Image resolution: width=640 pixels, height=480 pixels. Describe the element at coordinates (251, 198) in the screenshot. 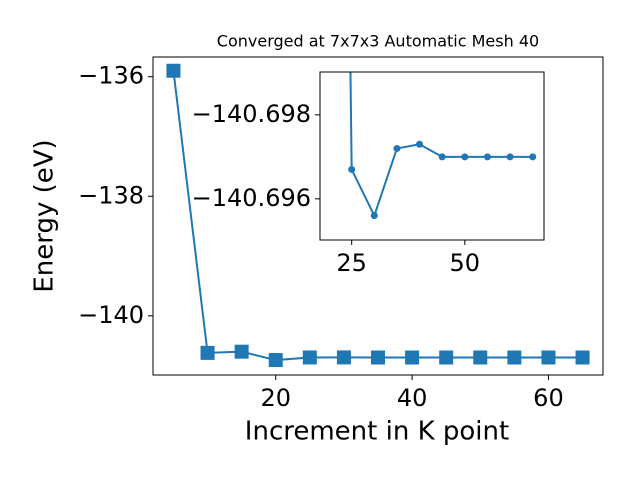

I see `y-tick-label: −140.696` at that location.